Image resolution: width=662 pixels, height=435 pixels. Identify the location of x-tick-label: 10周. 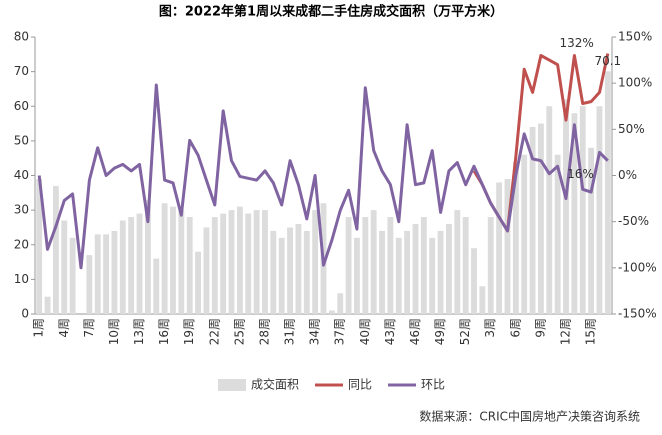
(114, 331).